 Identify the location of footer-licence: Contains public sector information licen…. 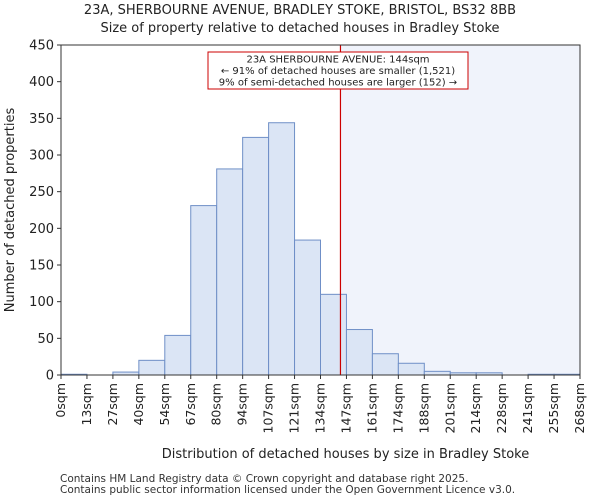
(288, 490).